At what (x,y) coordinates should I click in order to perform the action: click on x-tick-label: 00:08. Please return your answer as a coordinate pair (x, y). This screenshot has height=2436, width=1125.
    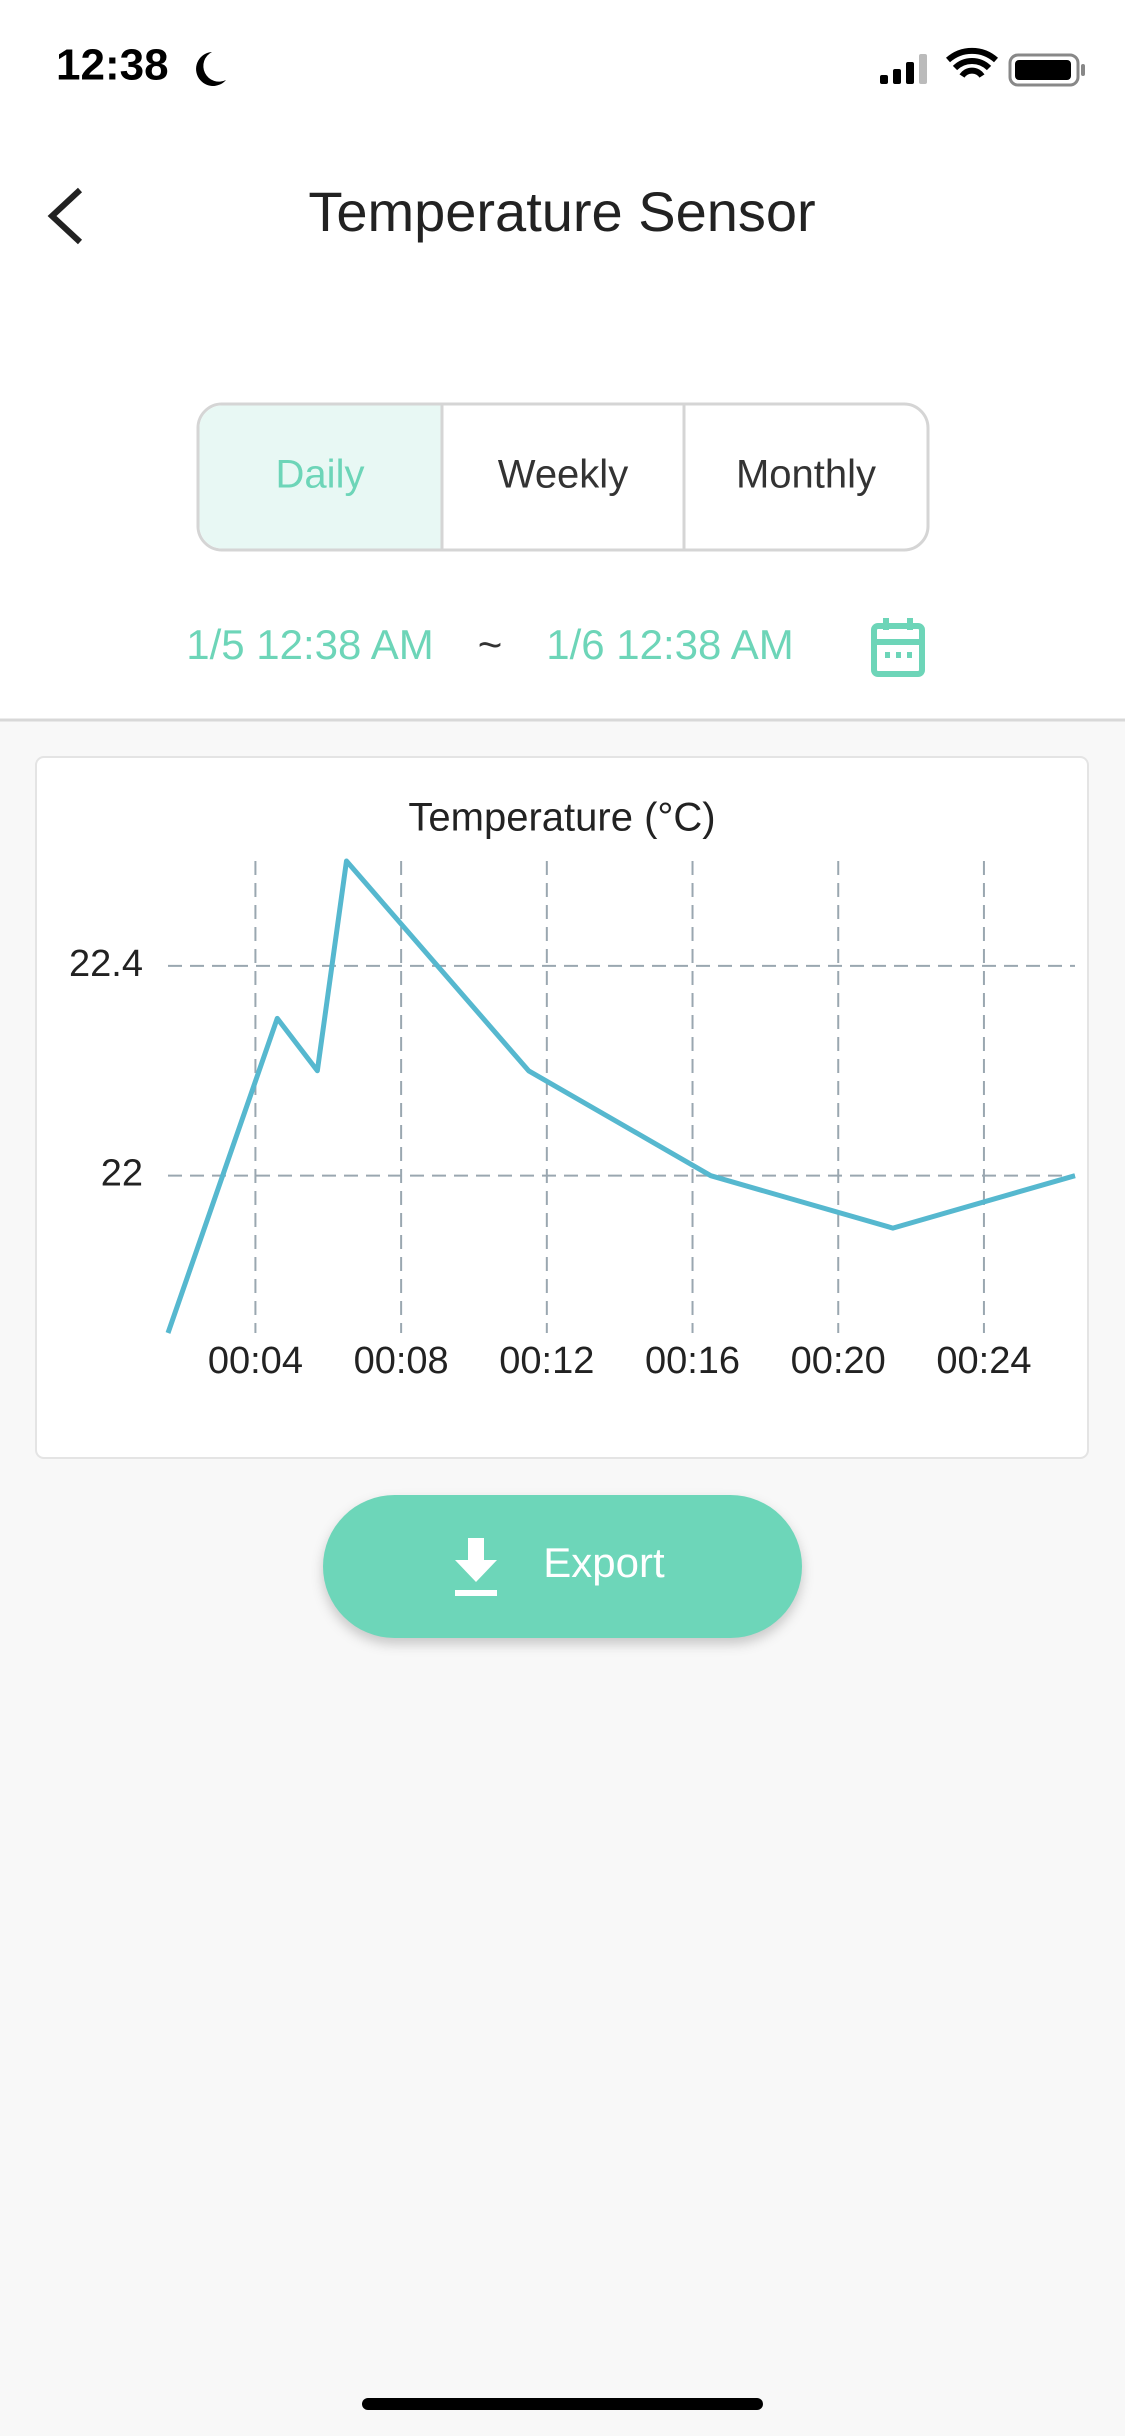
    Looking at the image, I should click on (401, 1361).